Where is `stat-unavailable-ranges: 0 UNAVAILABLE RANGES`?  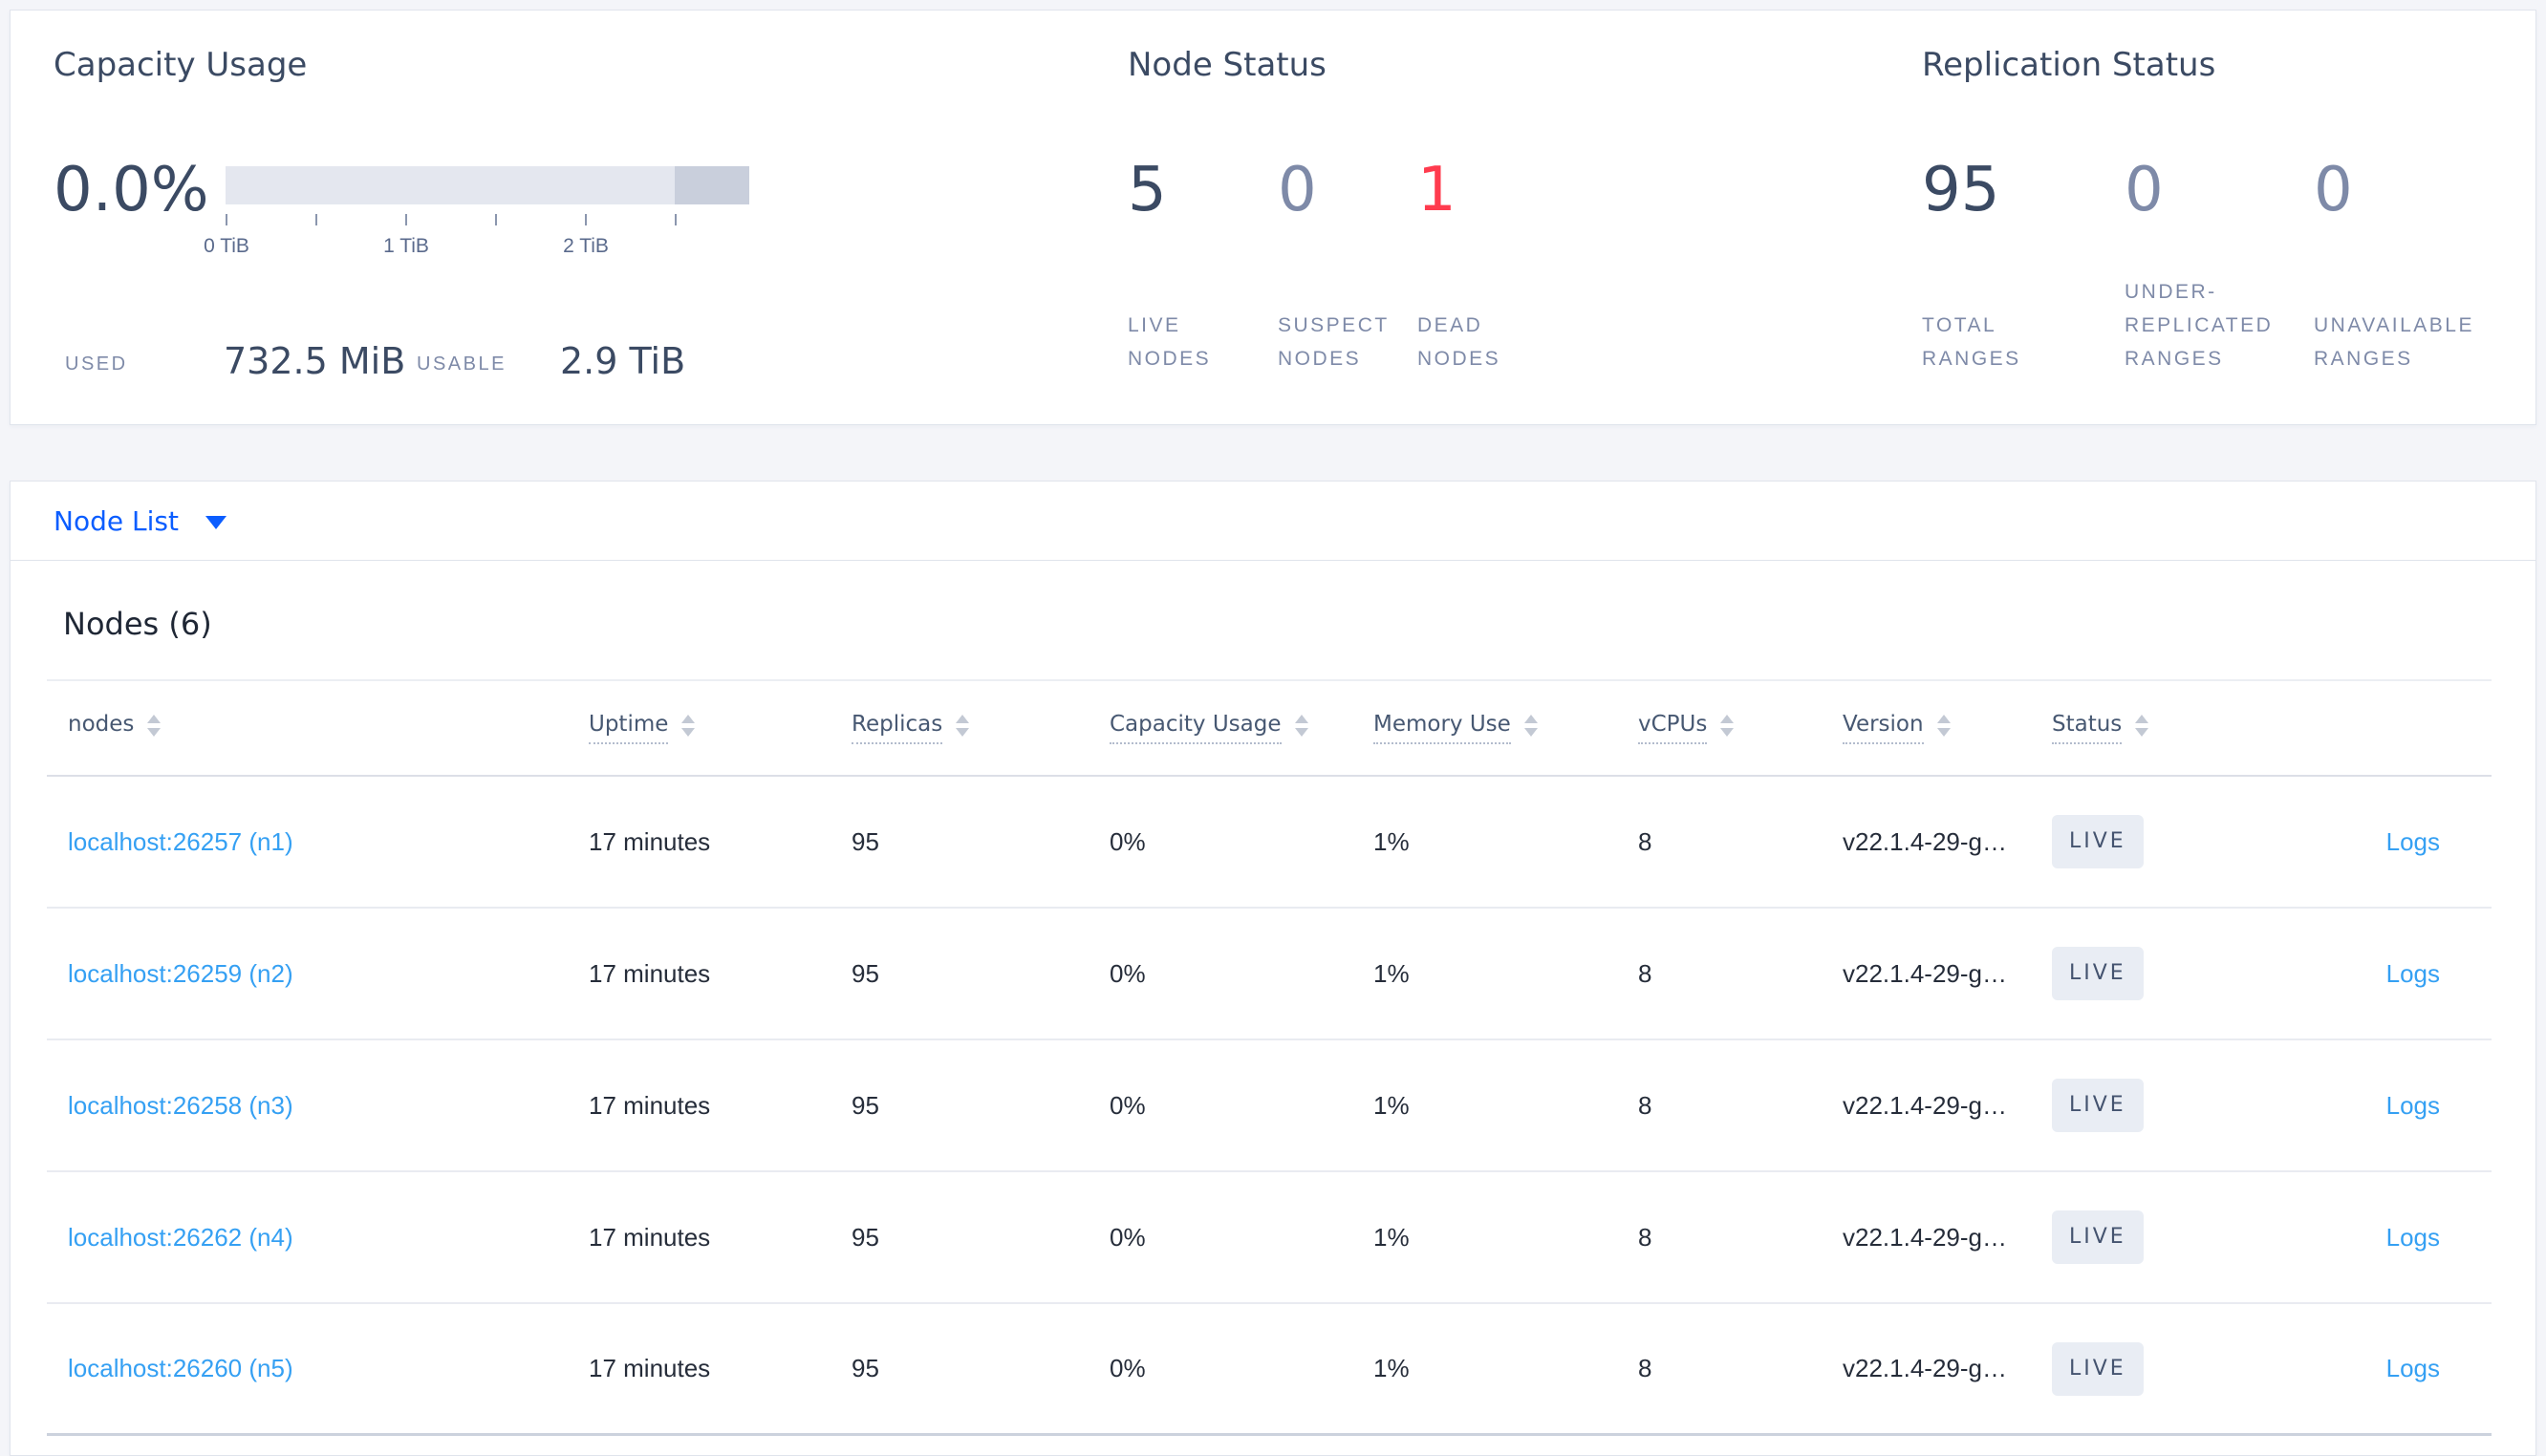 stat-unavailable-ranges: 0 UNAVAILABLE RANGES is located at coordinates (2394, 268).